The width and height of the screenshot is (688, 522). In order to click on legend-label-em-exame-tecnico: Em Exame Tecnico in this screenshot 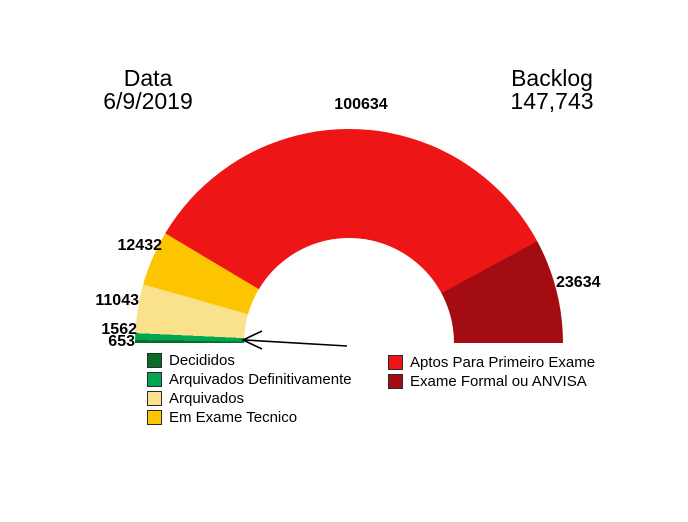, I will do `click(233, 417)`.